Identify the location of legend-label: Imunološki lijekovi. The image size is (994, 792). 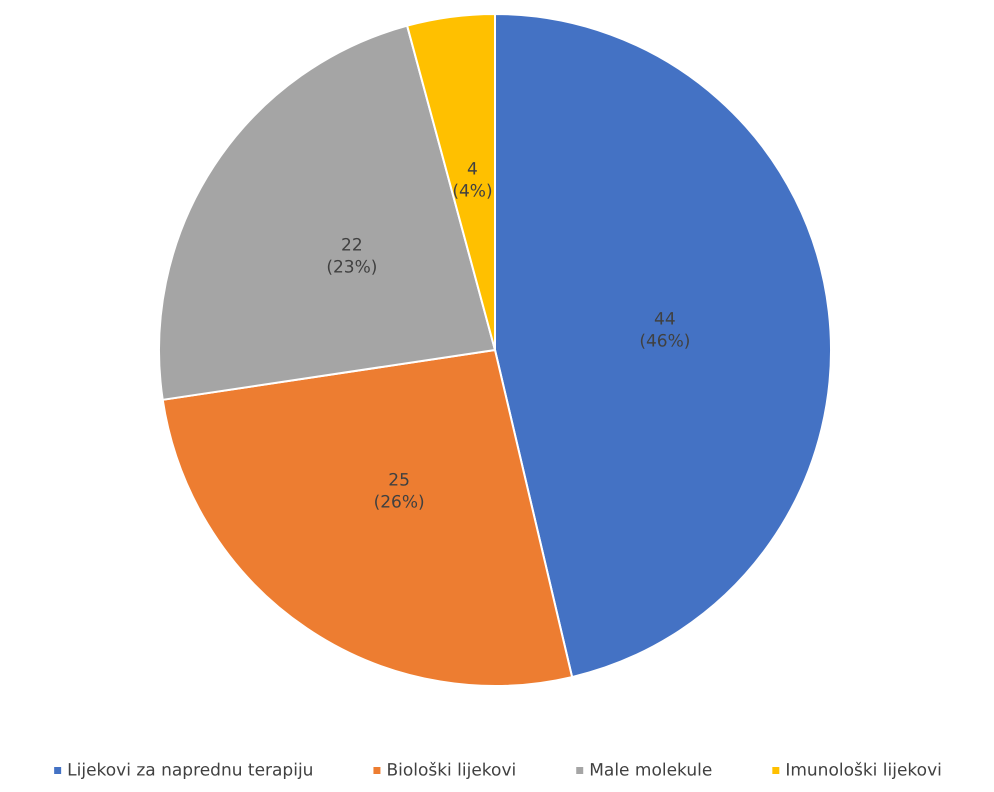
(863, 770).